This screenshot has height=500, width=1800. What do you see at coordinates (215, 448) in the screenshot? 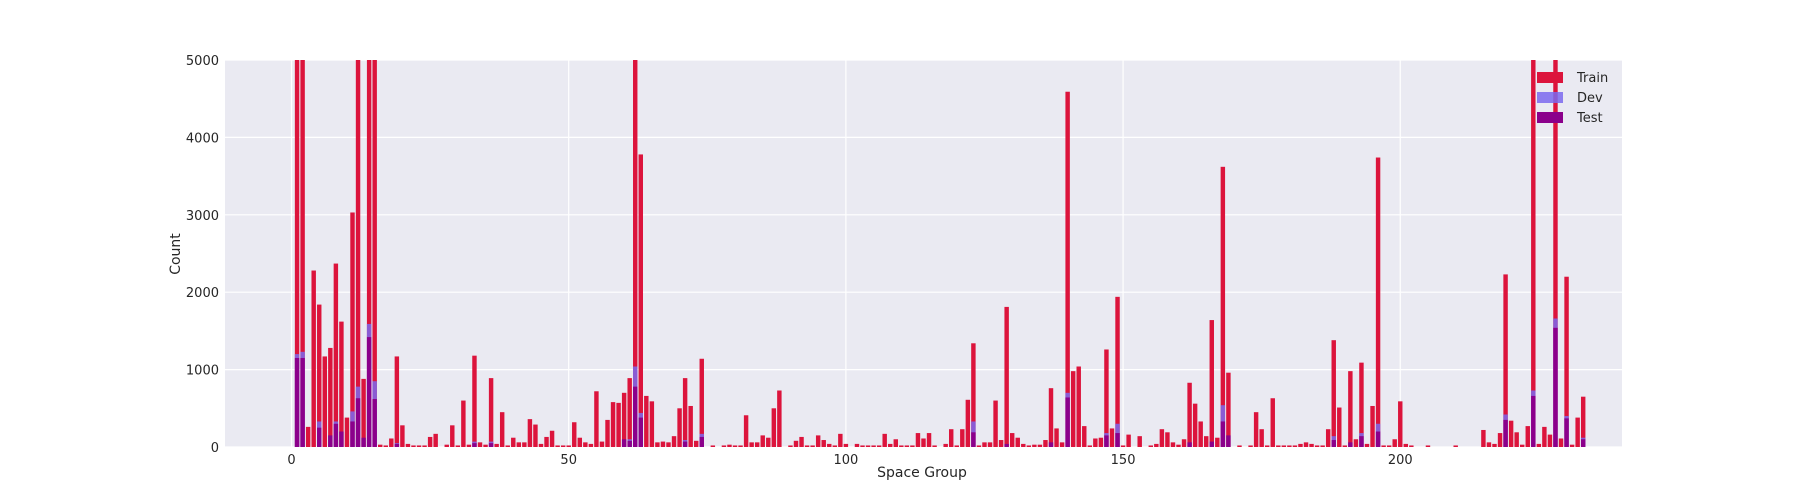
I see `y-tick-label: 0` at bounding box center [215, 448].